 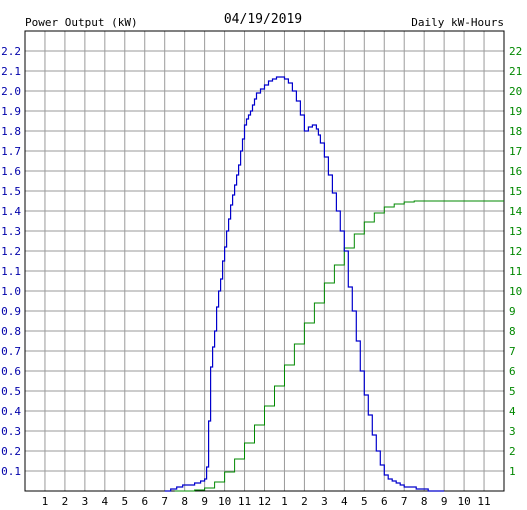 What do you see at coordinates (11, 151) in the screenshot?
I see `y-left-tick-label: 1.7` at bounding box center [11, 151].